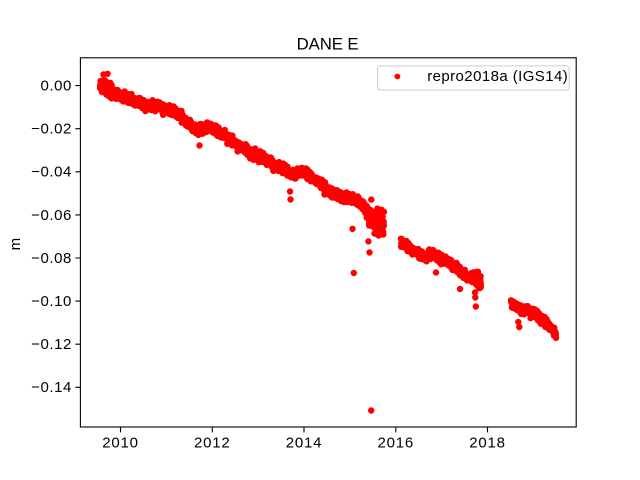 Image resolution: width=640 pixels, height=480 pixels. I want to click on svg-text: −0.08, so click(51, 258).